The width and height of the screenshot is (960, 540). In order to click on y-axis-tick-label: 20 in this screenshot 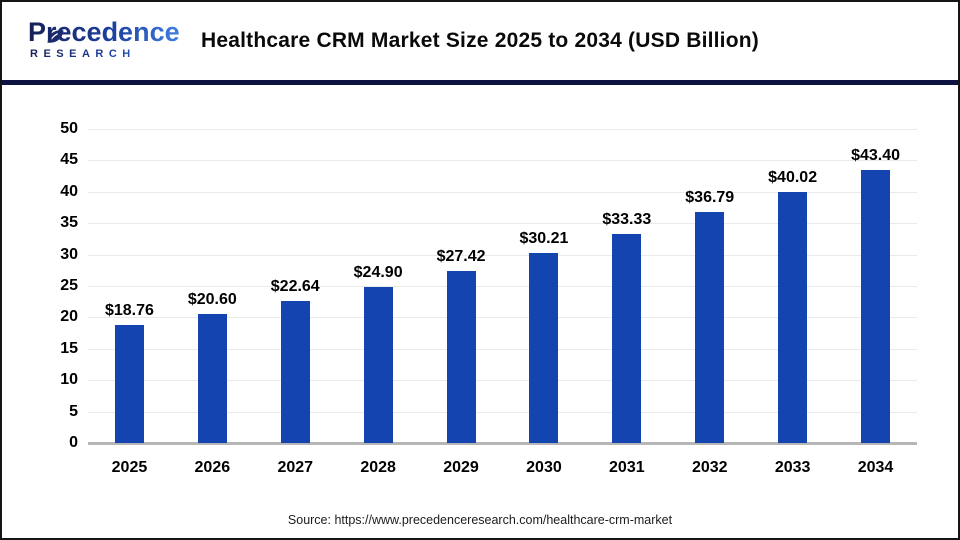, I will do `click(69, 317)`.